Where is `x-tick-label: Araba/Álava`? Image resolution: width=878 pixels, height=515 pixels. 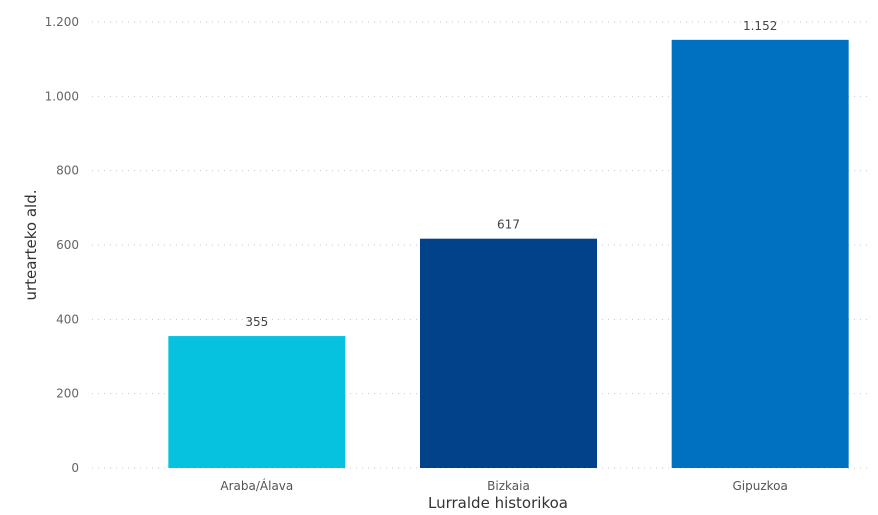 x-tick-label: Araba/Álava is located at coordinates (256, 485).